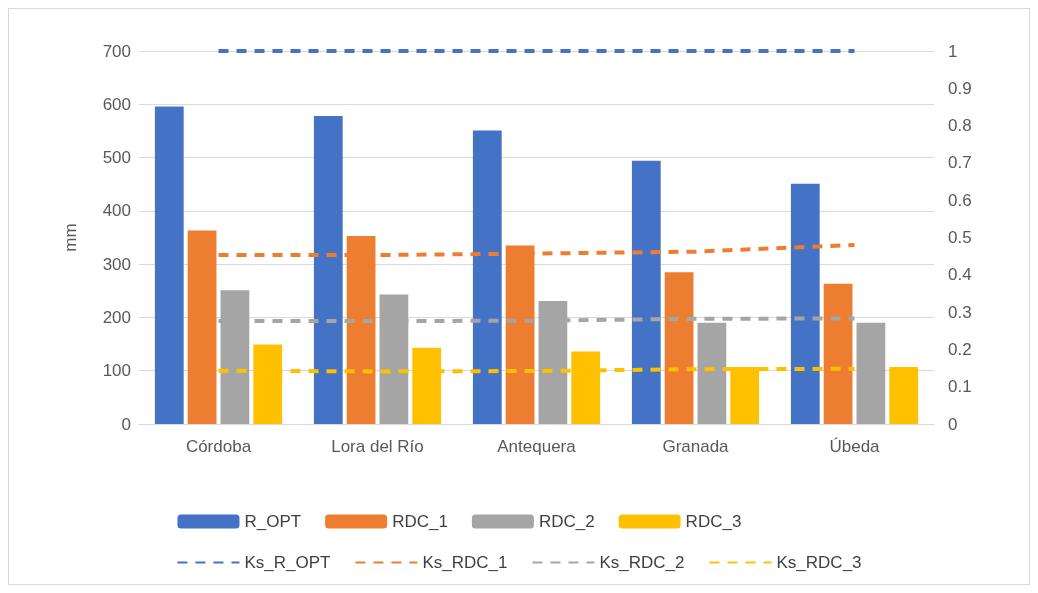 Image resolution: width=1038 pixels, height=593 pixels. What do you see at coordinates (960, 200) in the screenshot?
I see `y2-tick-label: 0.6` at bounding box center [960, 200].